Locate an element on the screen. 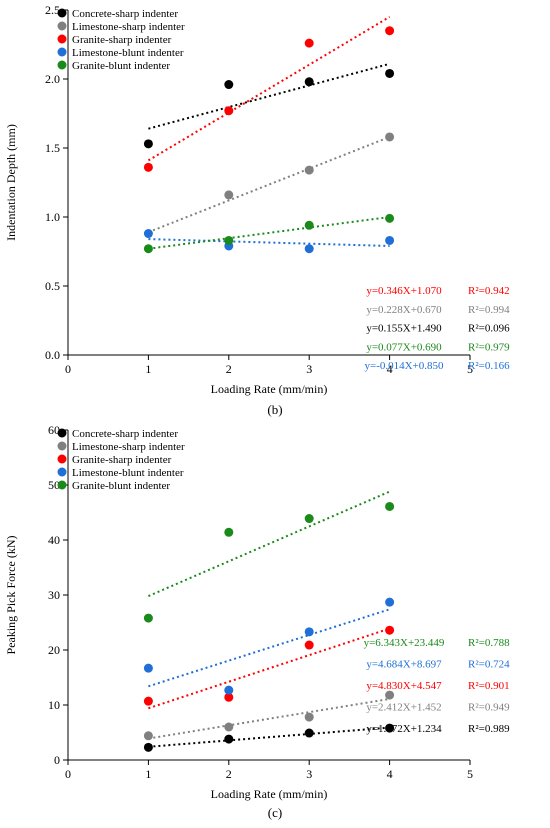 The image size is (550, 828). y-tick-label: 2.5 is located at coordinates (52, 10).